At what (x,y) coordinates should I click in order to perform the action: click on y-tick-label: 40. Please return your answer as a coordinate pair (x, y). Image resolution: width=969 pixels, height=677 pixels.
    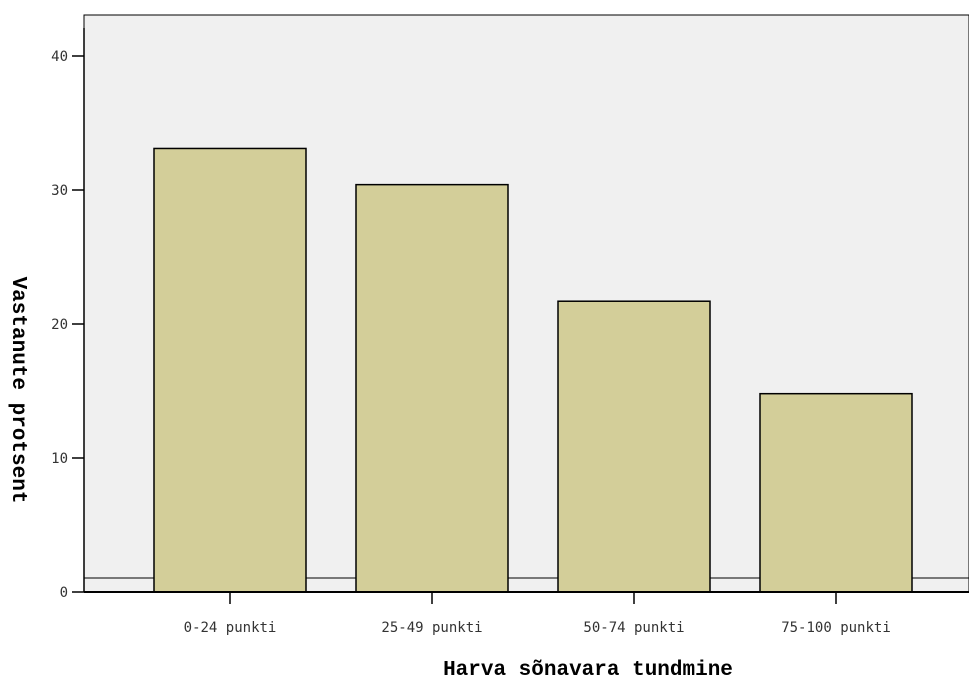
    Looking at the image, I should click on (59, 57).